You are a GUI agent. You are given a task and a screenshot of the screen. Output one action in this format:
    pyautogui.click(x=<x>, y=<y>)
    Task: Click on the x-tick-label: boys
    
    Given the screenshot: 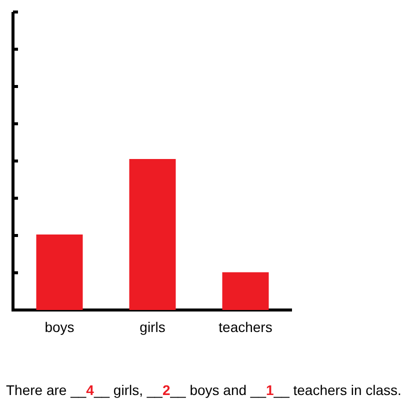 What is the action you would take?
    pyautogui.click(x=59, y=327)
    